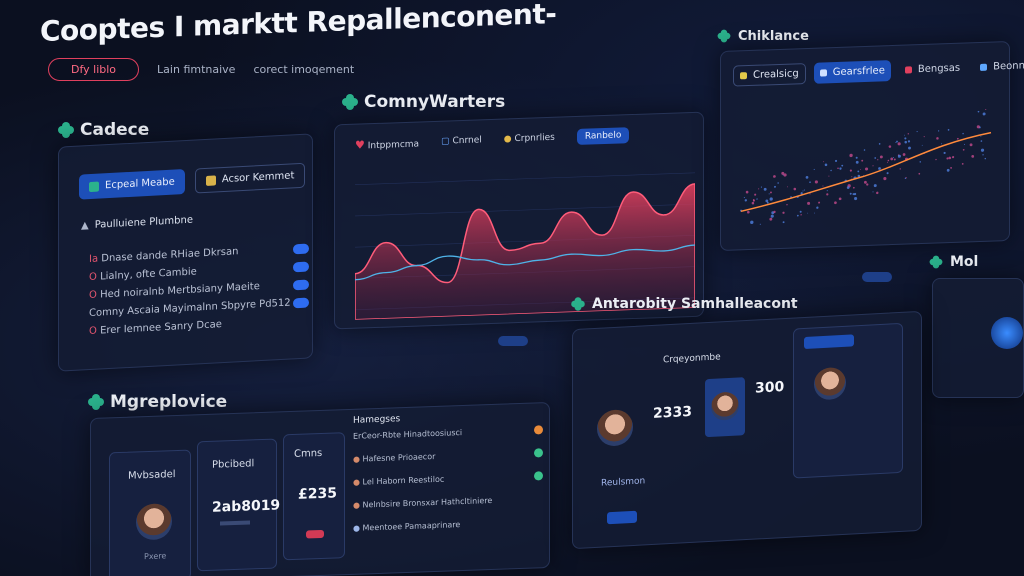 The height and width of the screenshot is (576, 1024). What do you see at coordinates (863, 166) in the screenshot?
I see `scatter-points` at bounding box center [863, 166].